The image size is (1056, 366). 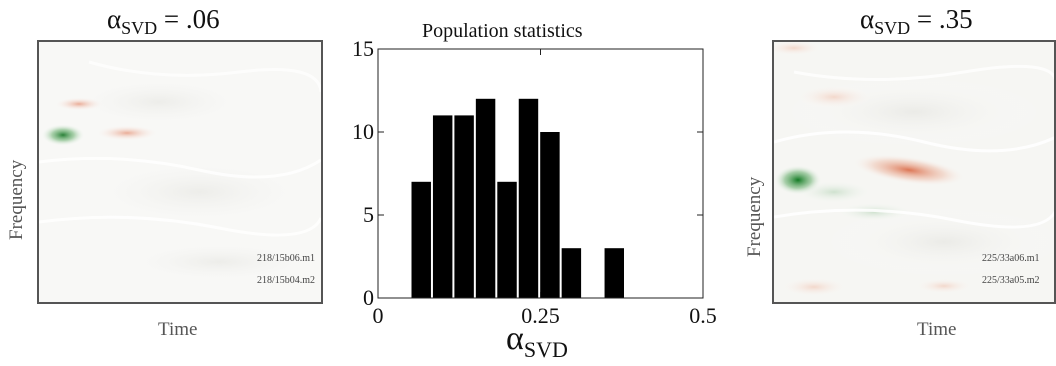 I want to click on left-panel-title: αSVD = .06, so click(x=163, y=21).